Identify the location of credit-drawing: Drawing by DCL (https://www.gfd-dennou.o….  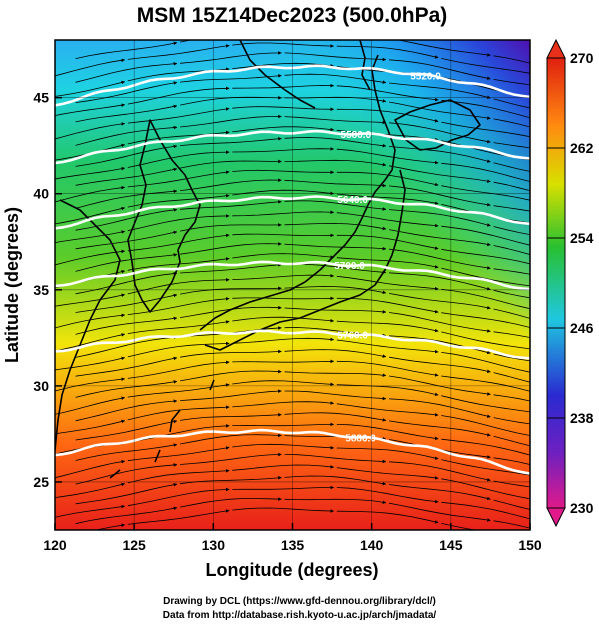
(299, 601).